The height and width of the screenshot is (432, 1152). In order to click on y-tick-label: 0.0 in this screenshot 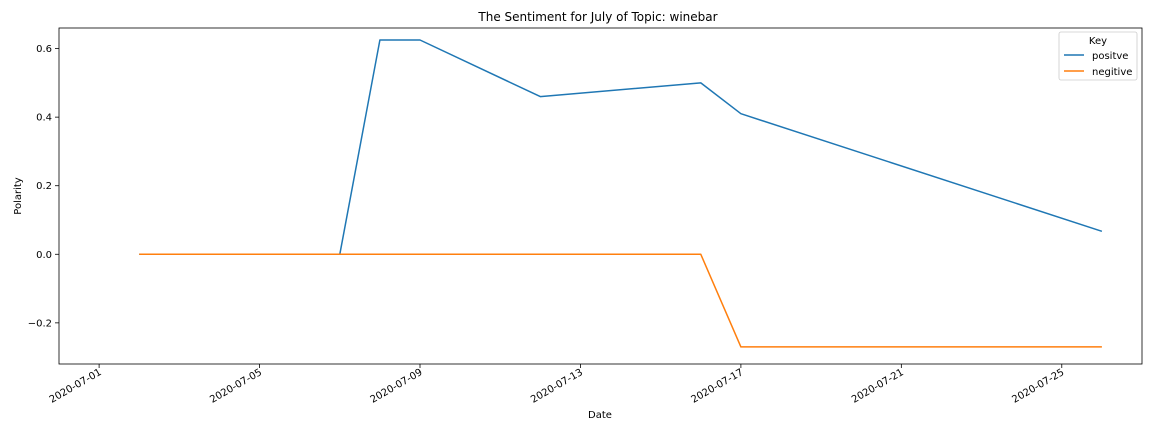, I will do `click(44, 255)`.